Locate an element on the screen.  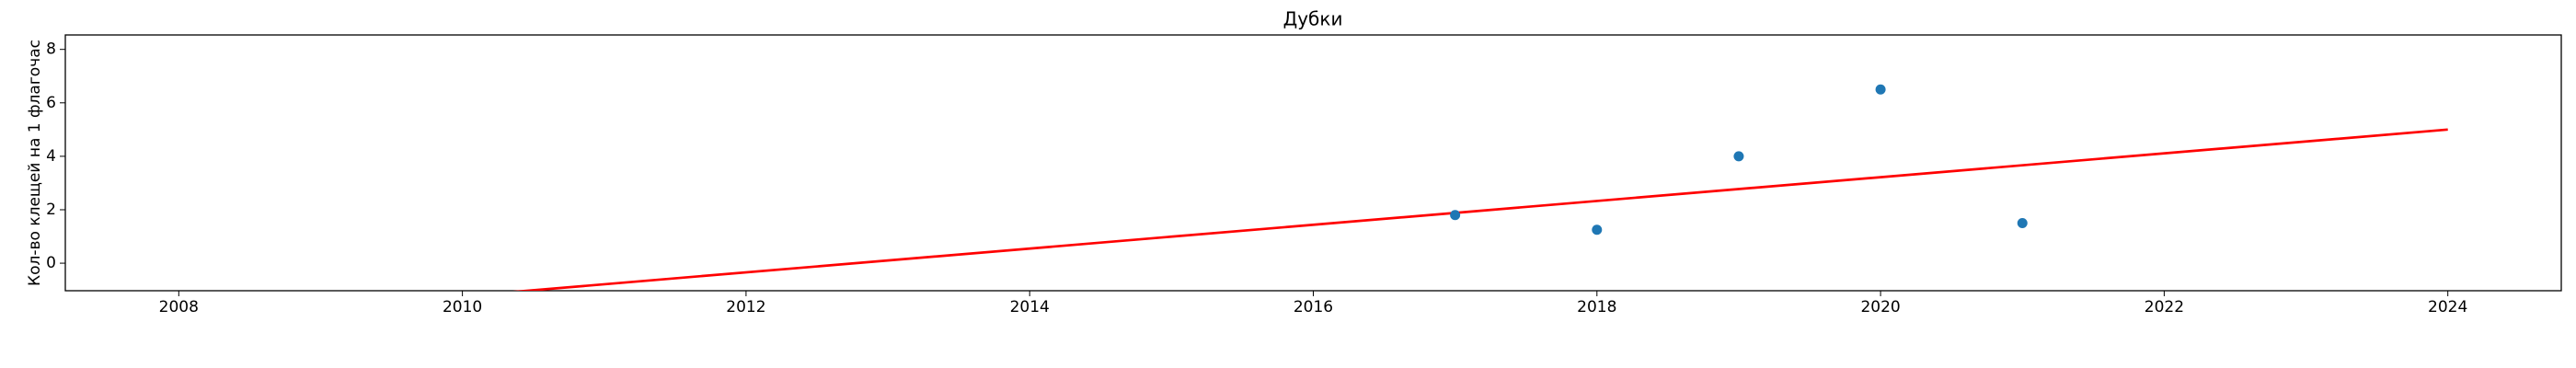
x-tick-label: 2016 is located at coordinates (1313, 307).